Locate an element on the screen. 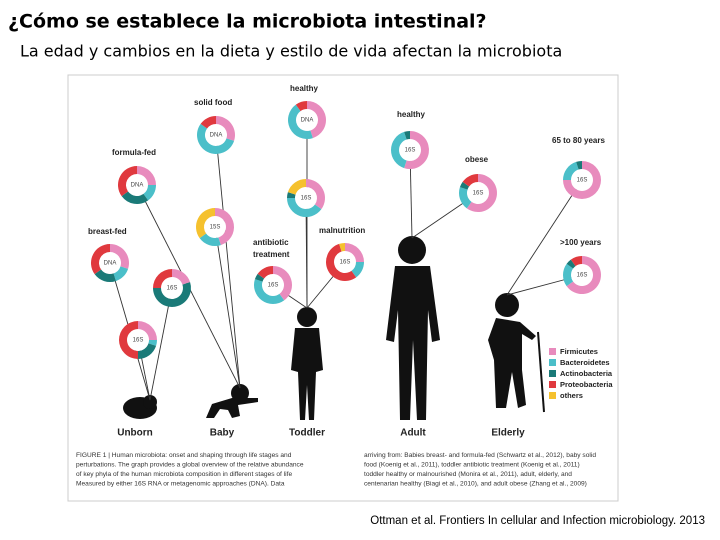 The height and width of the screenshot is (540, 720). baby-silhouette is located at coordinates (232, 401).